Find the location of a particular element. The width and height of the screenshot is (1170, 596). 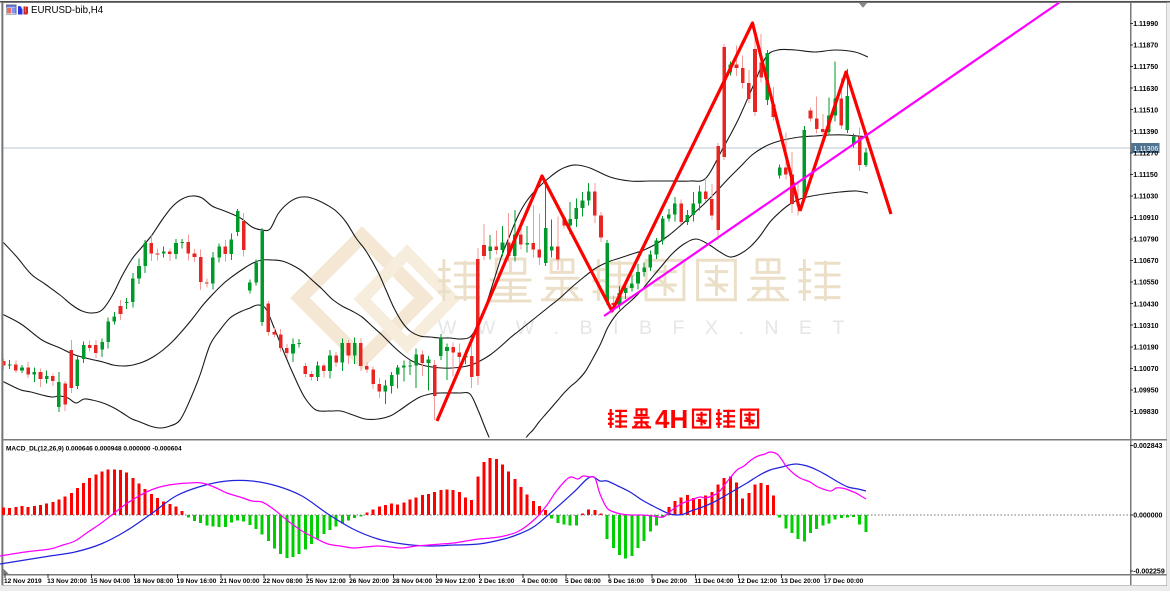

svg-text: 13 Nov 20:00 is located at coordinates (67, 581).